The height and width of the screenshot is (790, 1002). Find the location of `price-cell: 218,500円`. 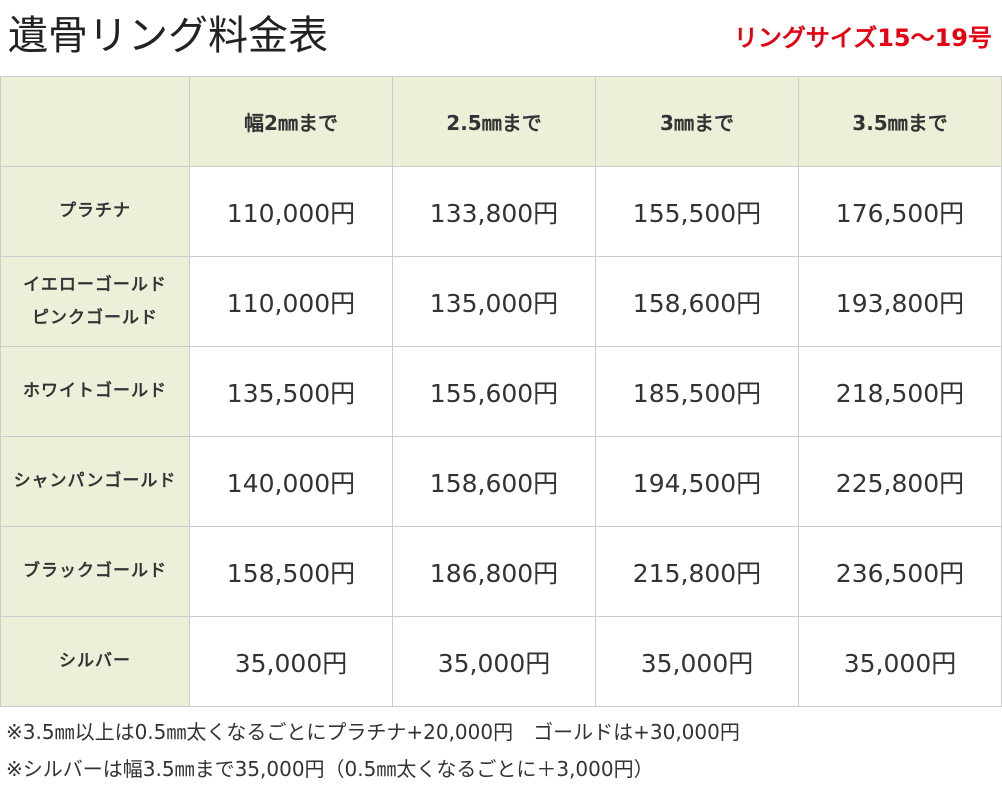

price-cell: 218,500円 is located at coordinates (900, 391).